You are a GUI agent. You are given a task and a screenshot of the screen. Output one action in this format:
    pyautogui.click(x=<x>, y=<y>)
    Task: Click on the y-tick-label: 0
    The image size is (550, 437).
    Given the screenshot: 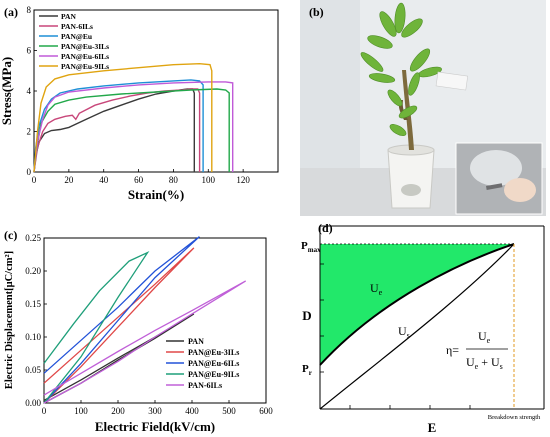 What is the action you would take?
    pyautogui.click(x=29, y=172)
    